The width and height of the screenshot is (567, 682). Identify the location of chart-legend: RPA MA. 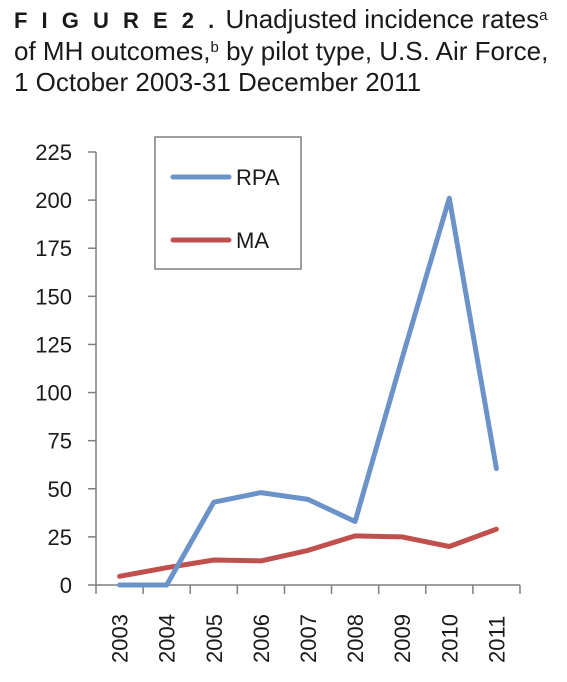
(228, 203).